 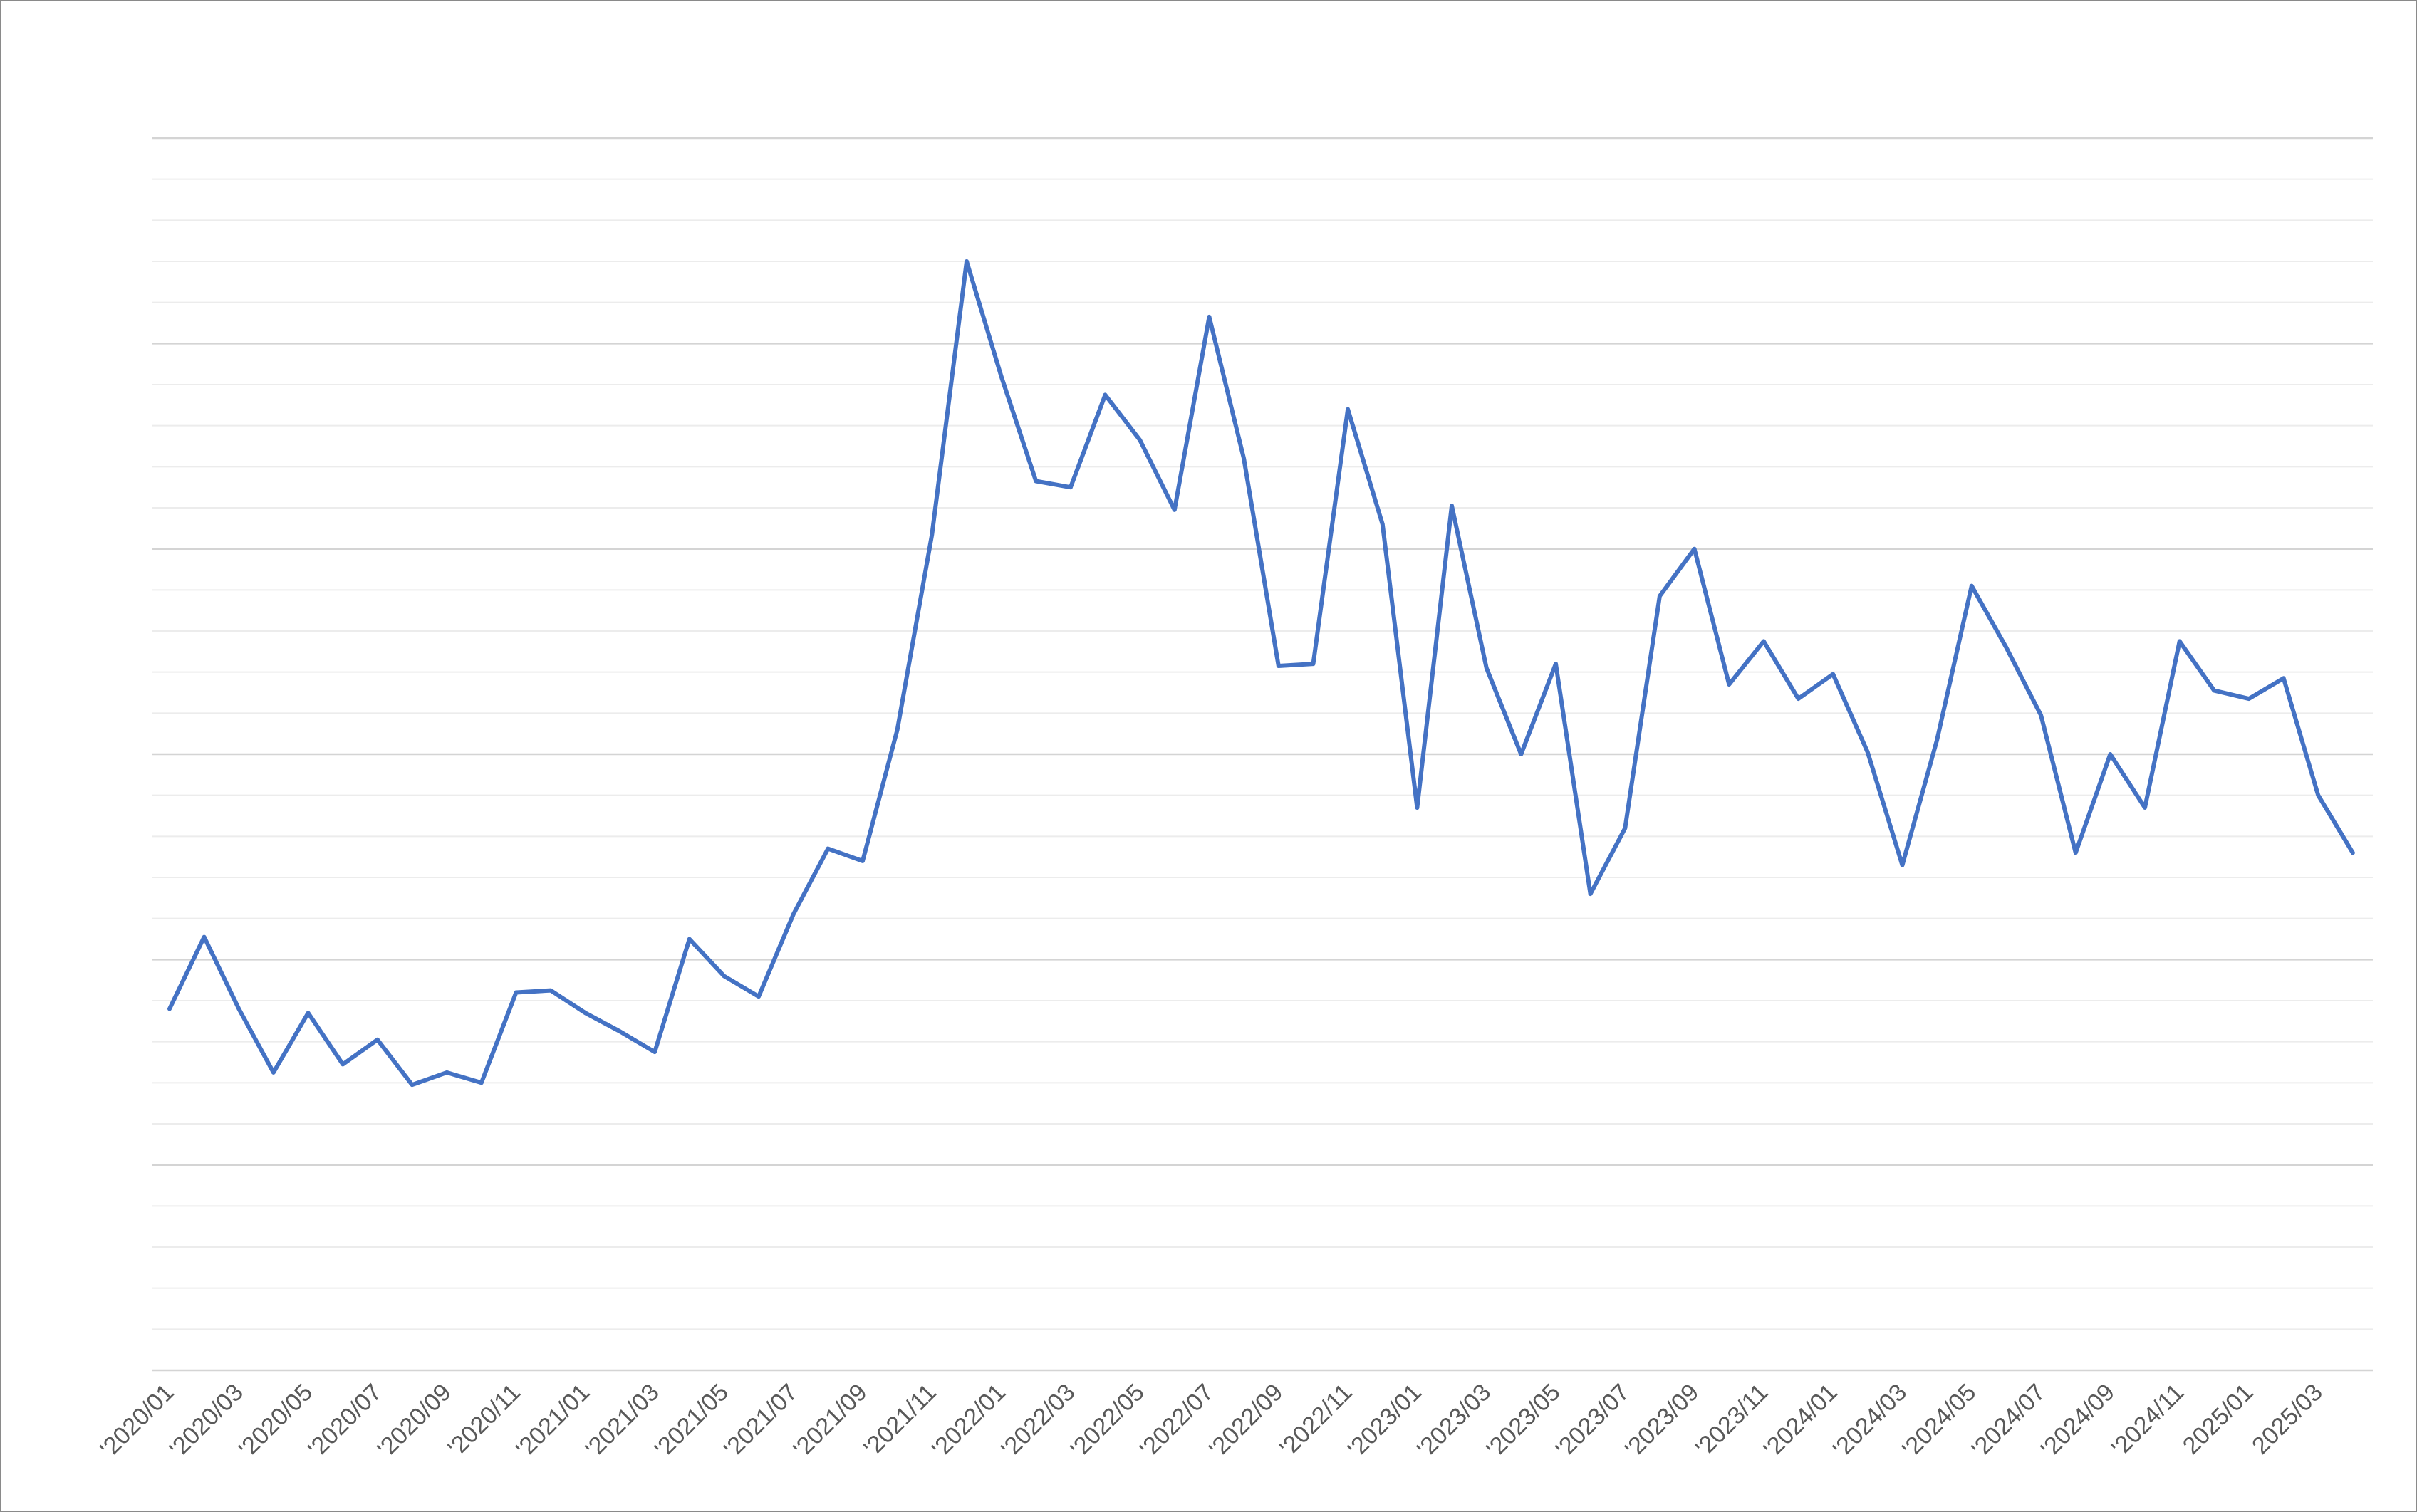 I want to click on x-tick-label: '2023/07, so click(x=1593, y=1421).